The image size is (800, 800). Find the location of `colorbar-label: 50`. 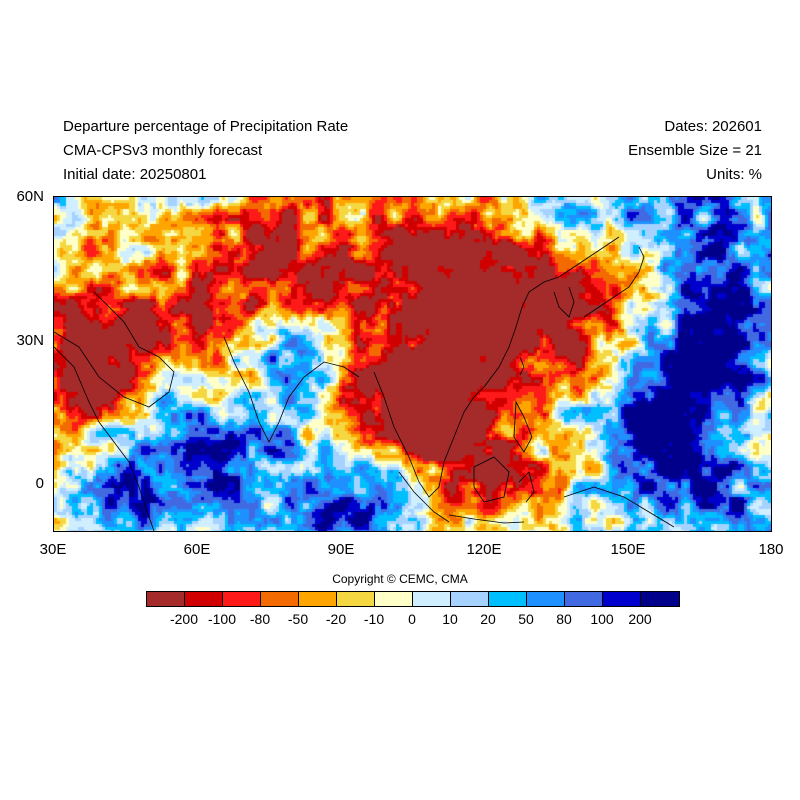

colorbar-label: 50 is located at coordinates (526, 619).